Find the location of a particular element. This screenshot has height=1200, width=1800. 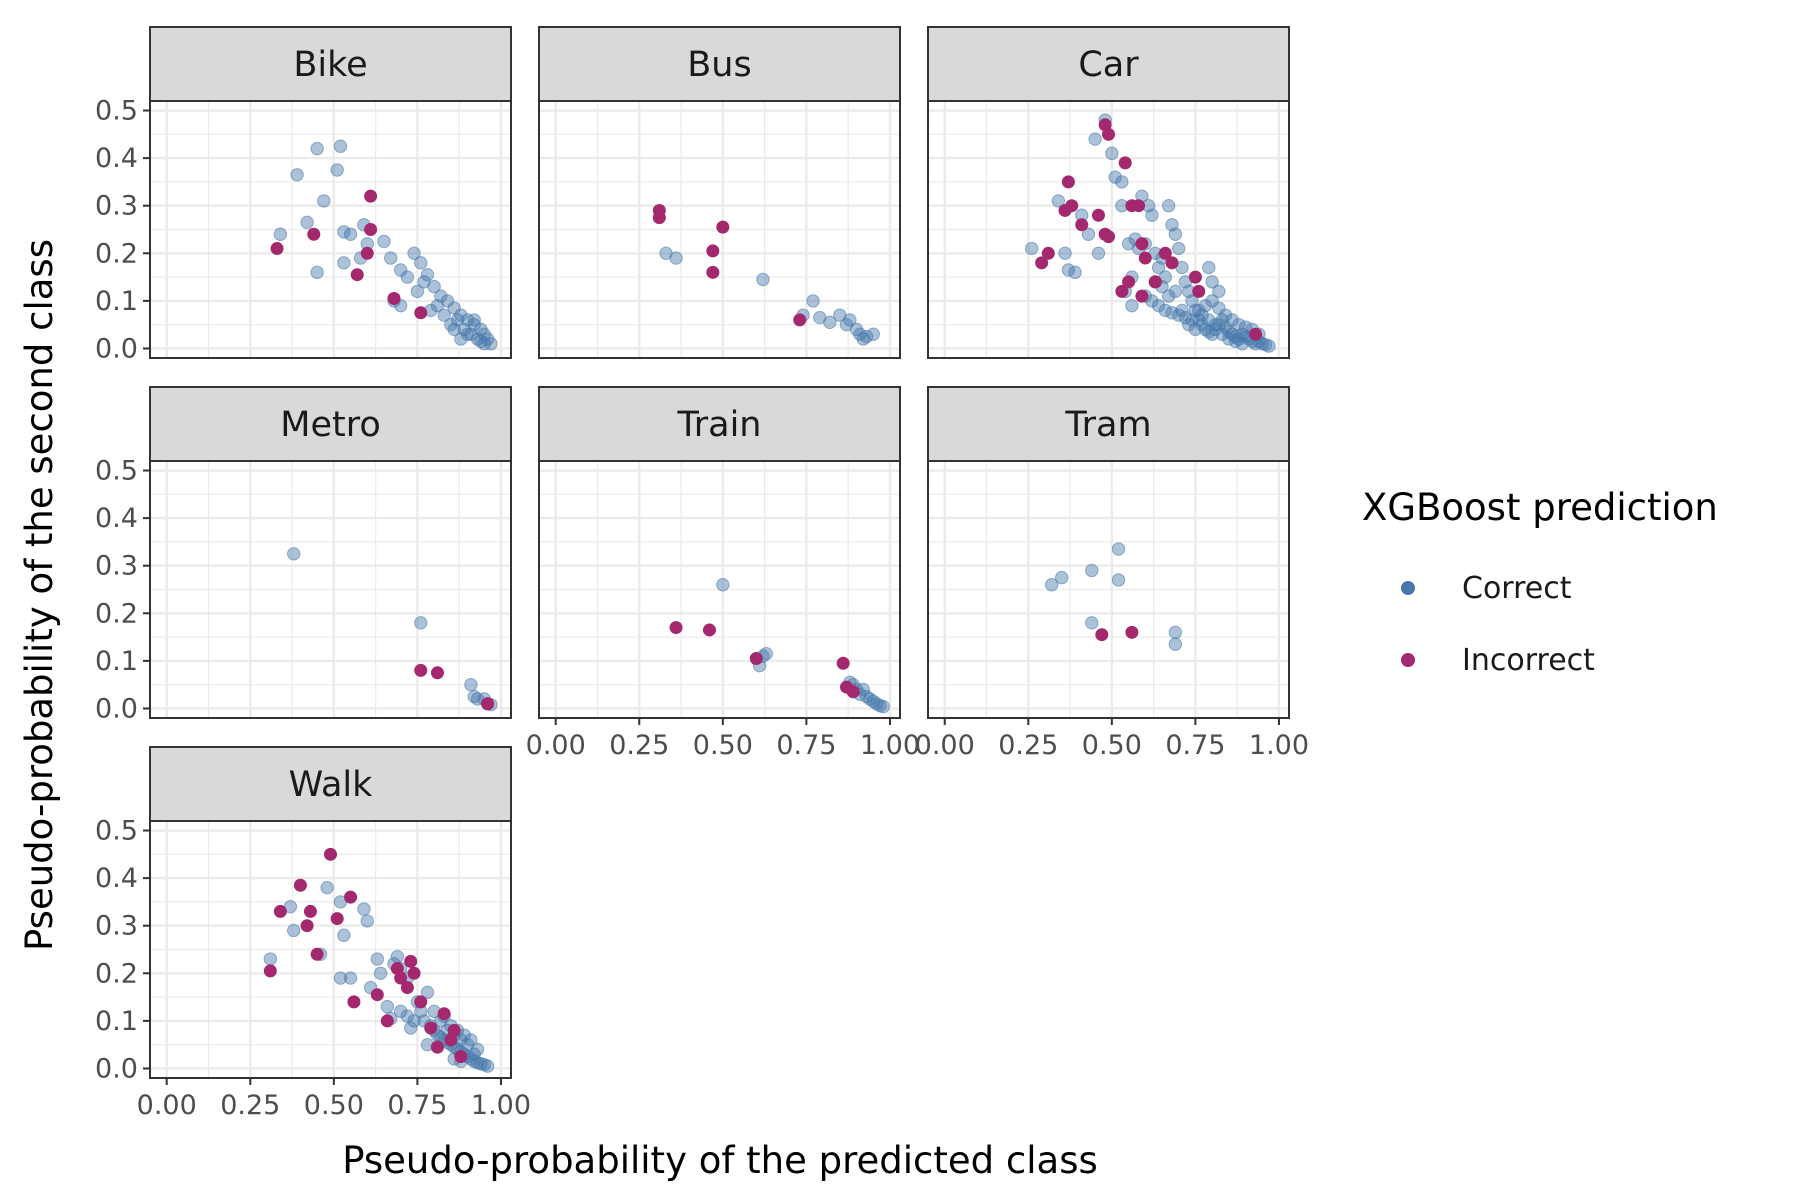

y-tick-label: 0.1 is located at coordinates (116, 301).